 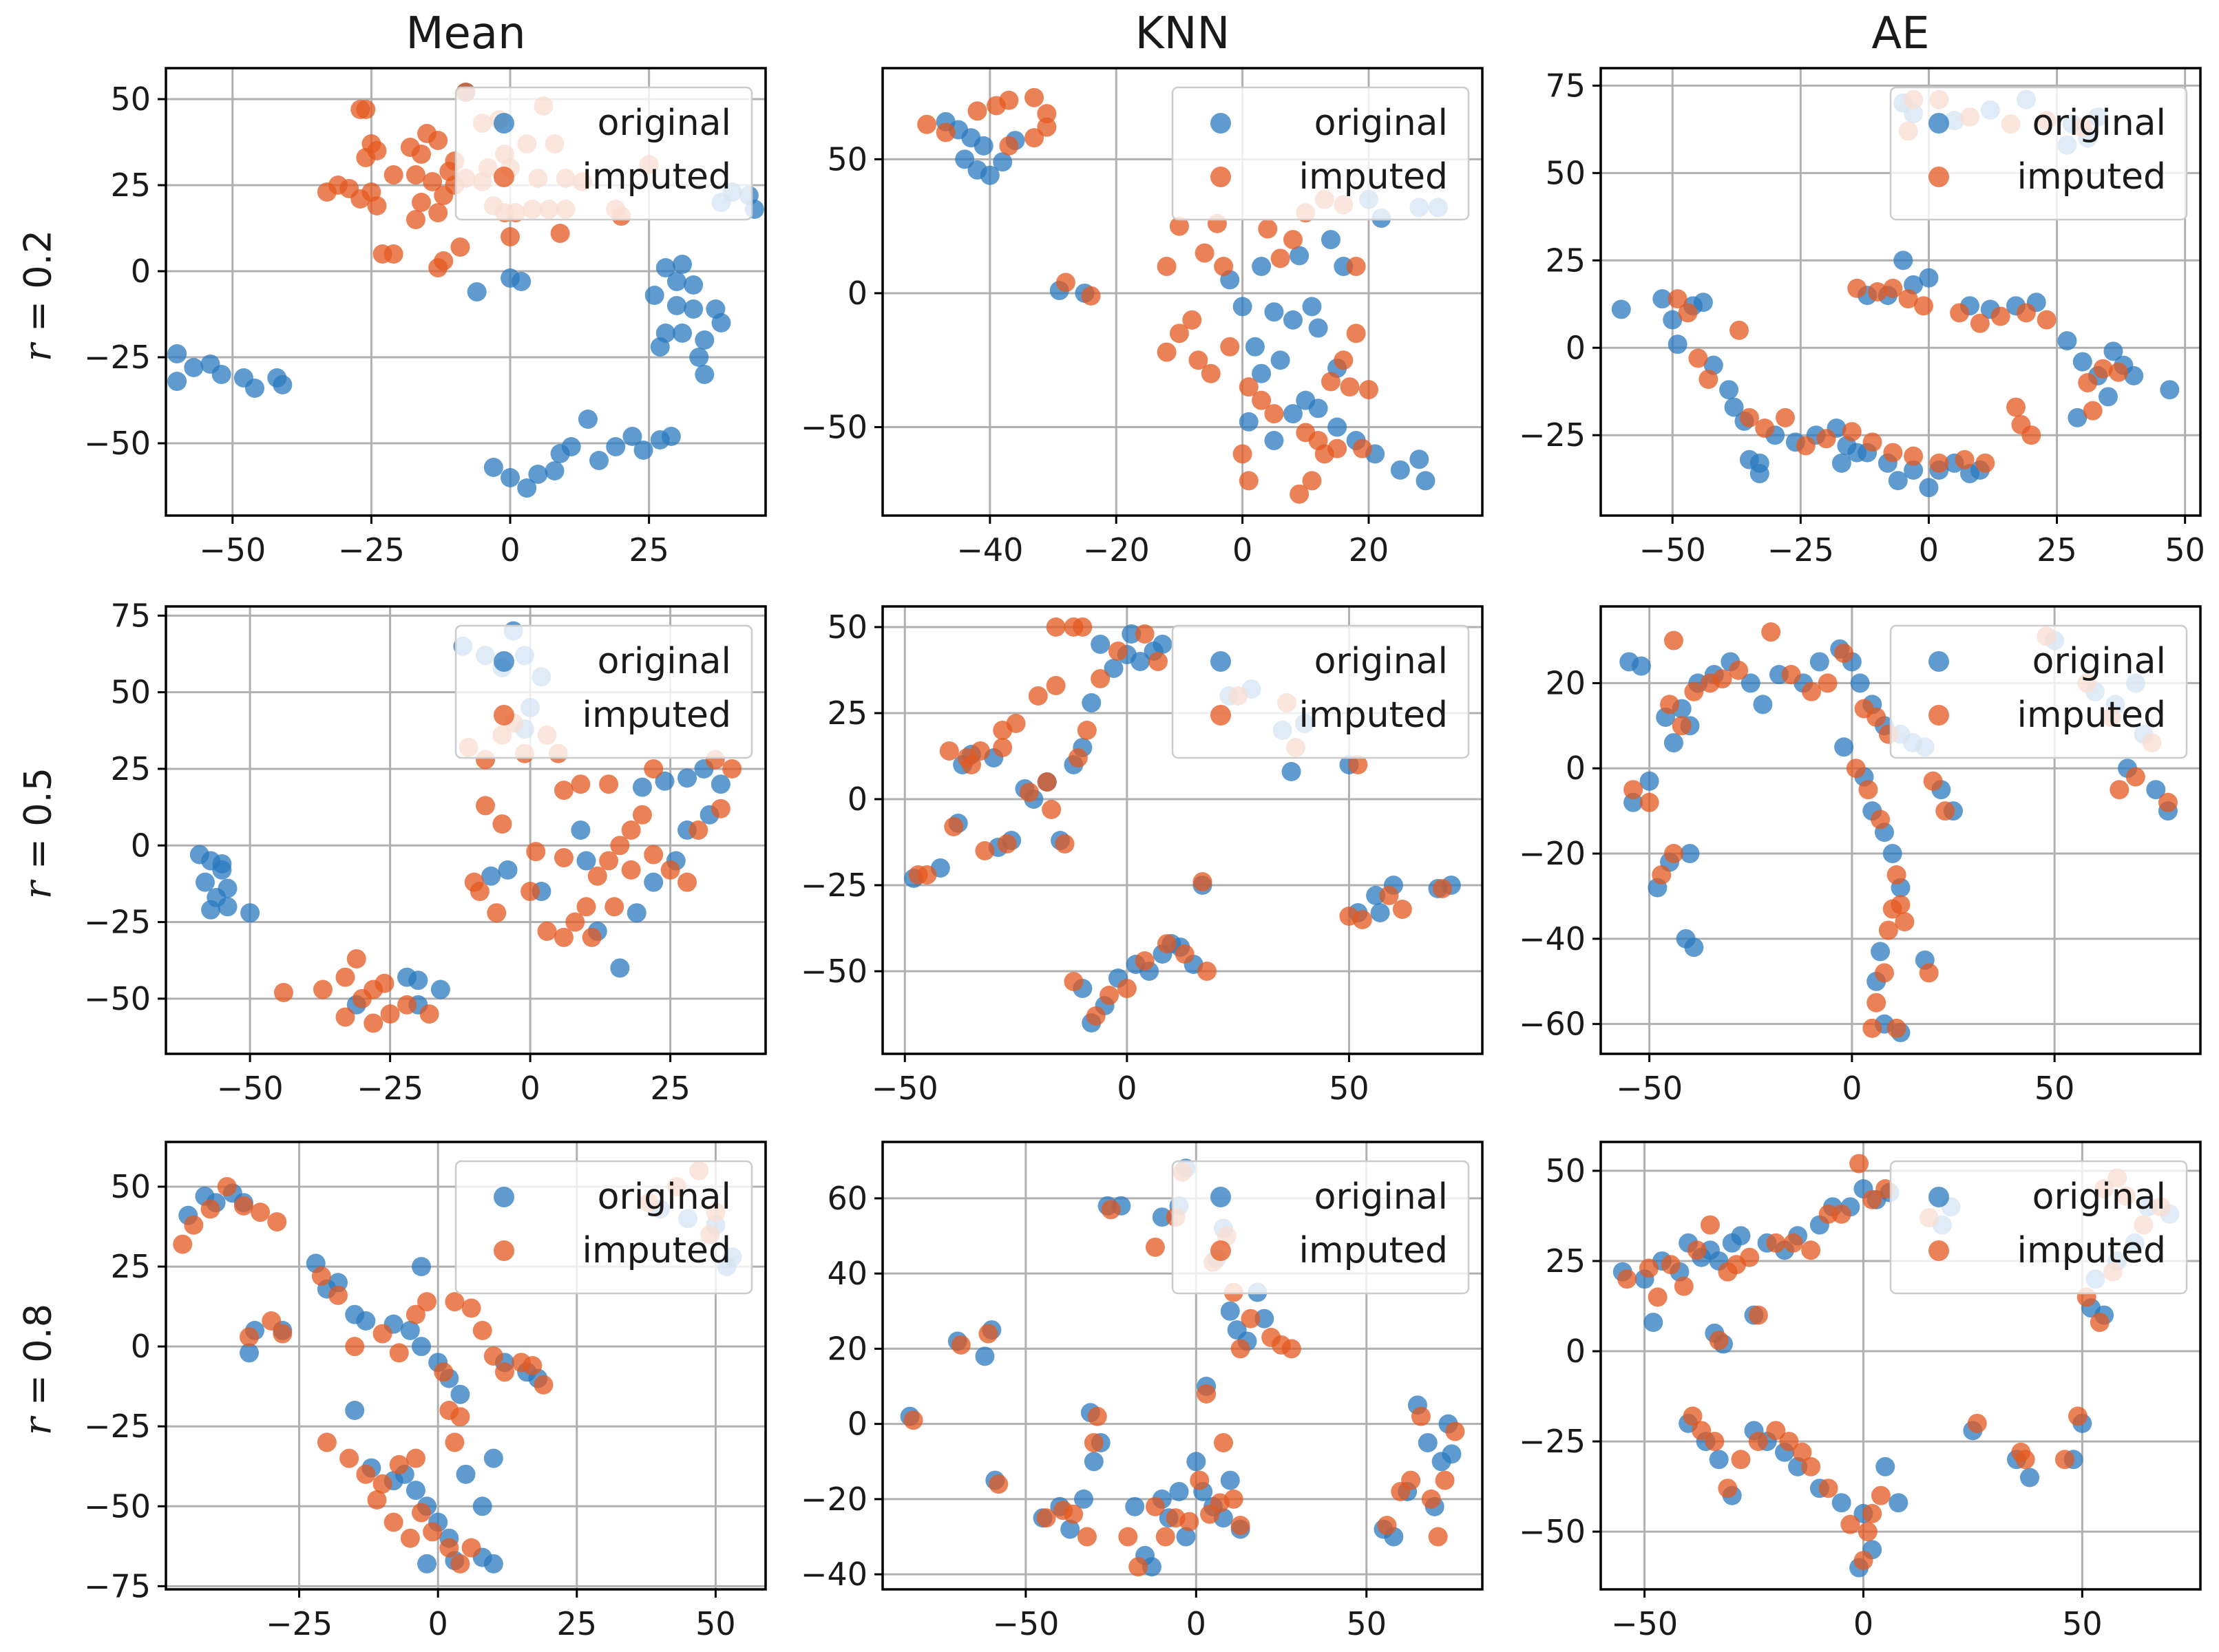 I want to click on x-tick-label: −20, so click(x=1116, y=550).